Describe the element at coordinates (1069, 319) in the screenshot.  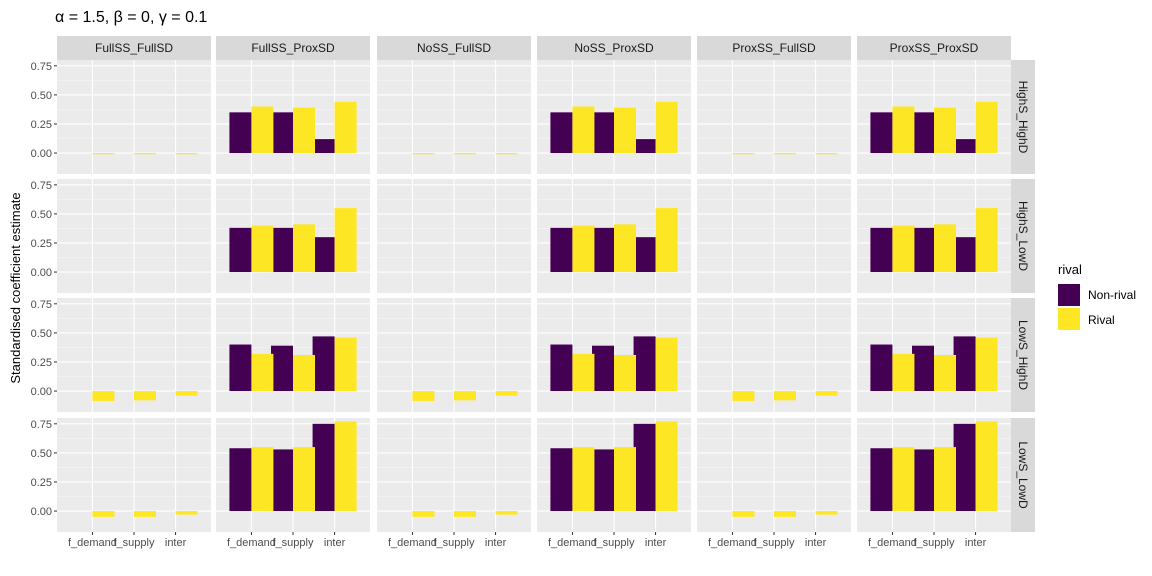
I see `legend-swatch-rival` at that location.